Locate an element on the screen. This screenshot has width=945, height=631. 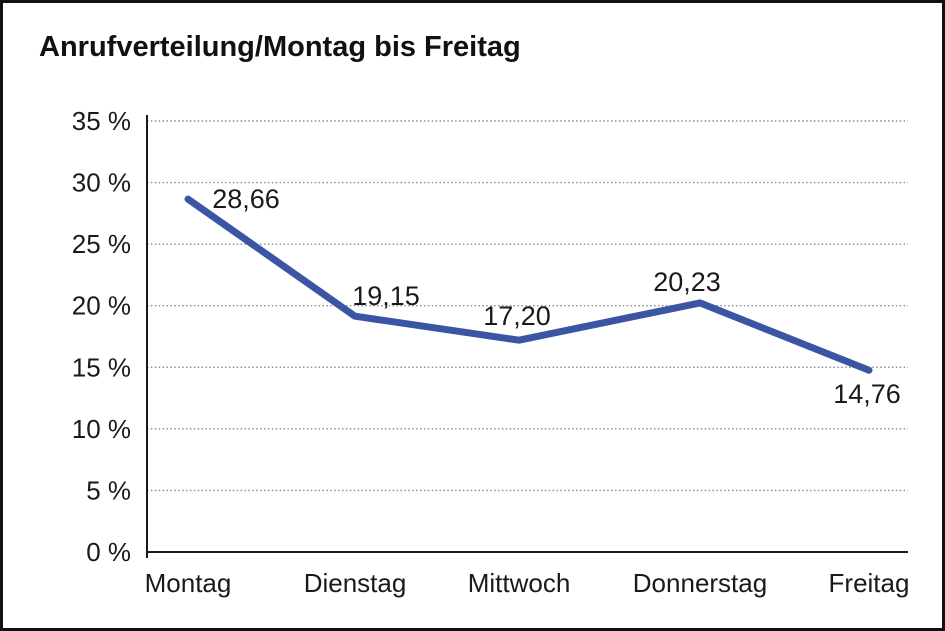
y-tick-label: 10 % is located at coordinates (101, 429).